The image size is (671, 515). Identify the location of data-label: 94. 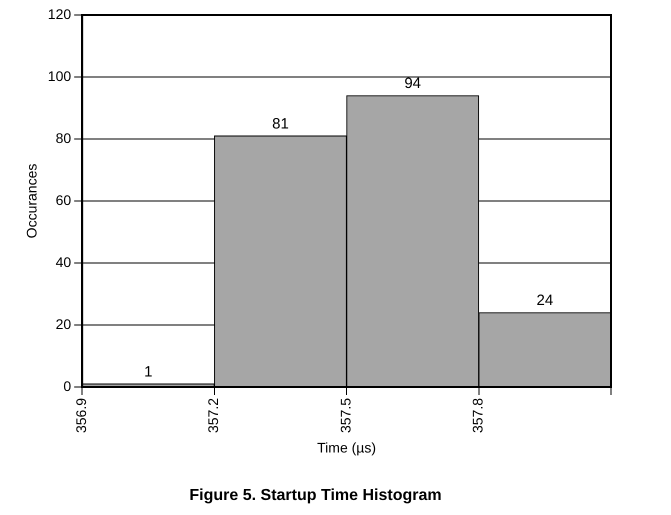
(413, 83).